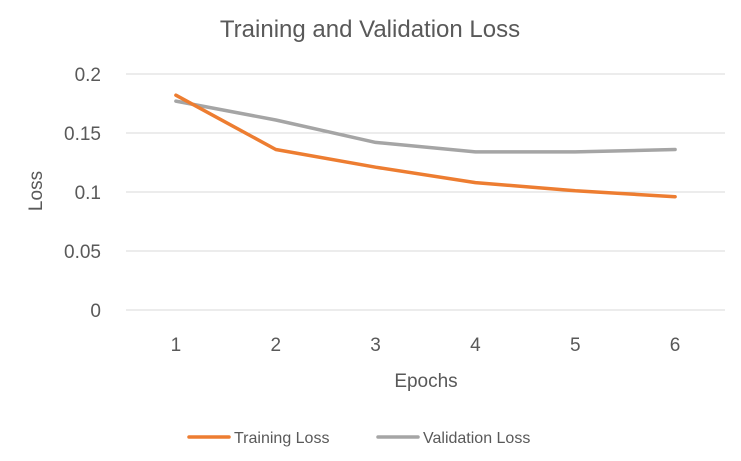 This screenshot has width=741, height=461. What do you see at coordinates (475, 345) in the screenshot?
I see `x-tick-label: 4` at bounding box center [475, 345].